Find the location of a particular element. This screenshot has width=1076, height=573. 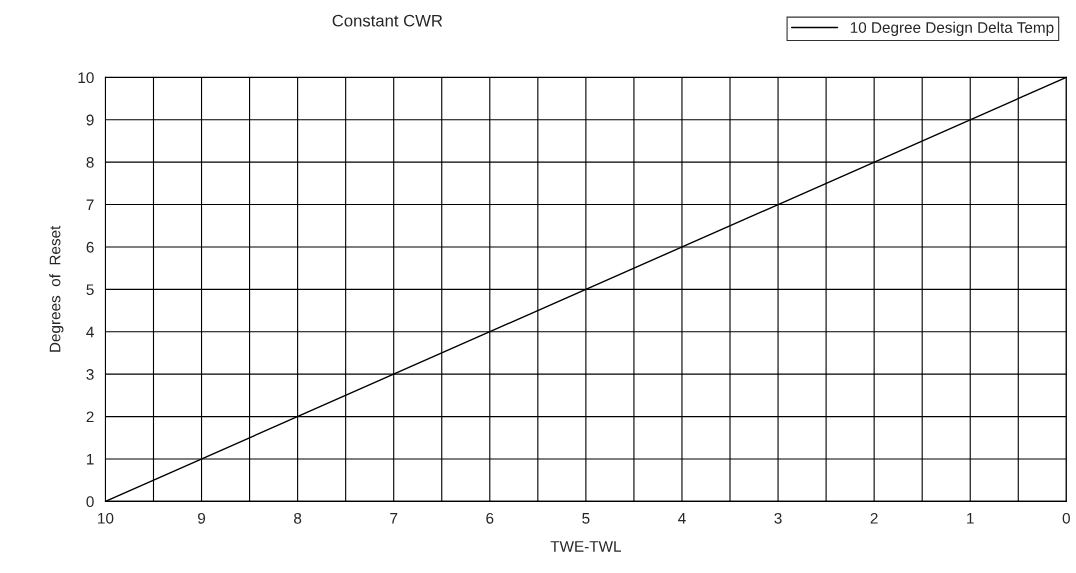

x-tick-label: 1 is located at coordinates (970, 518).